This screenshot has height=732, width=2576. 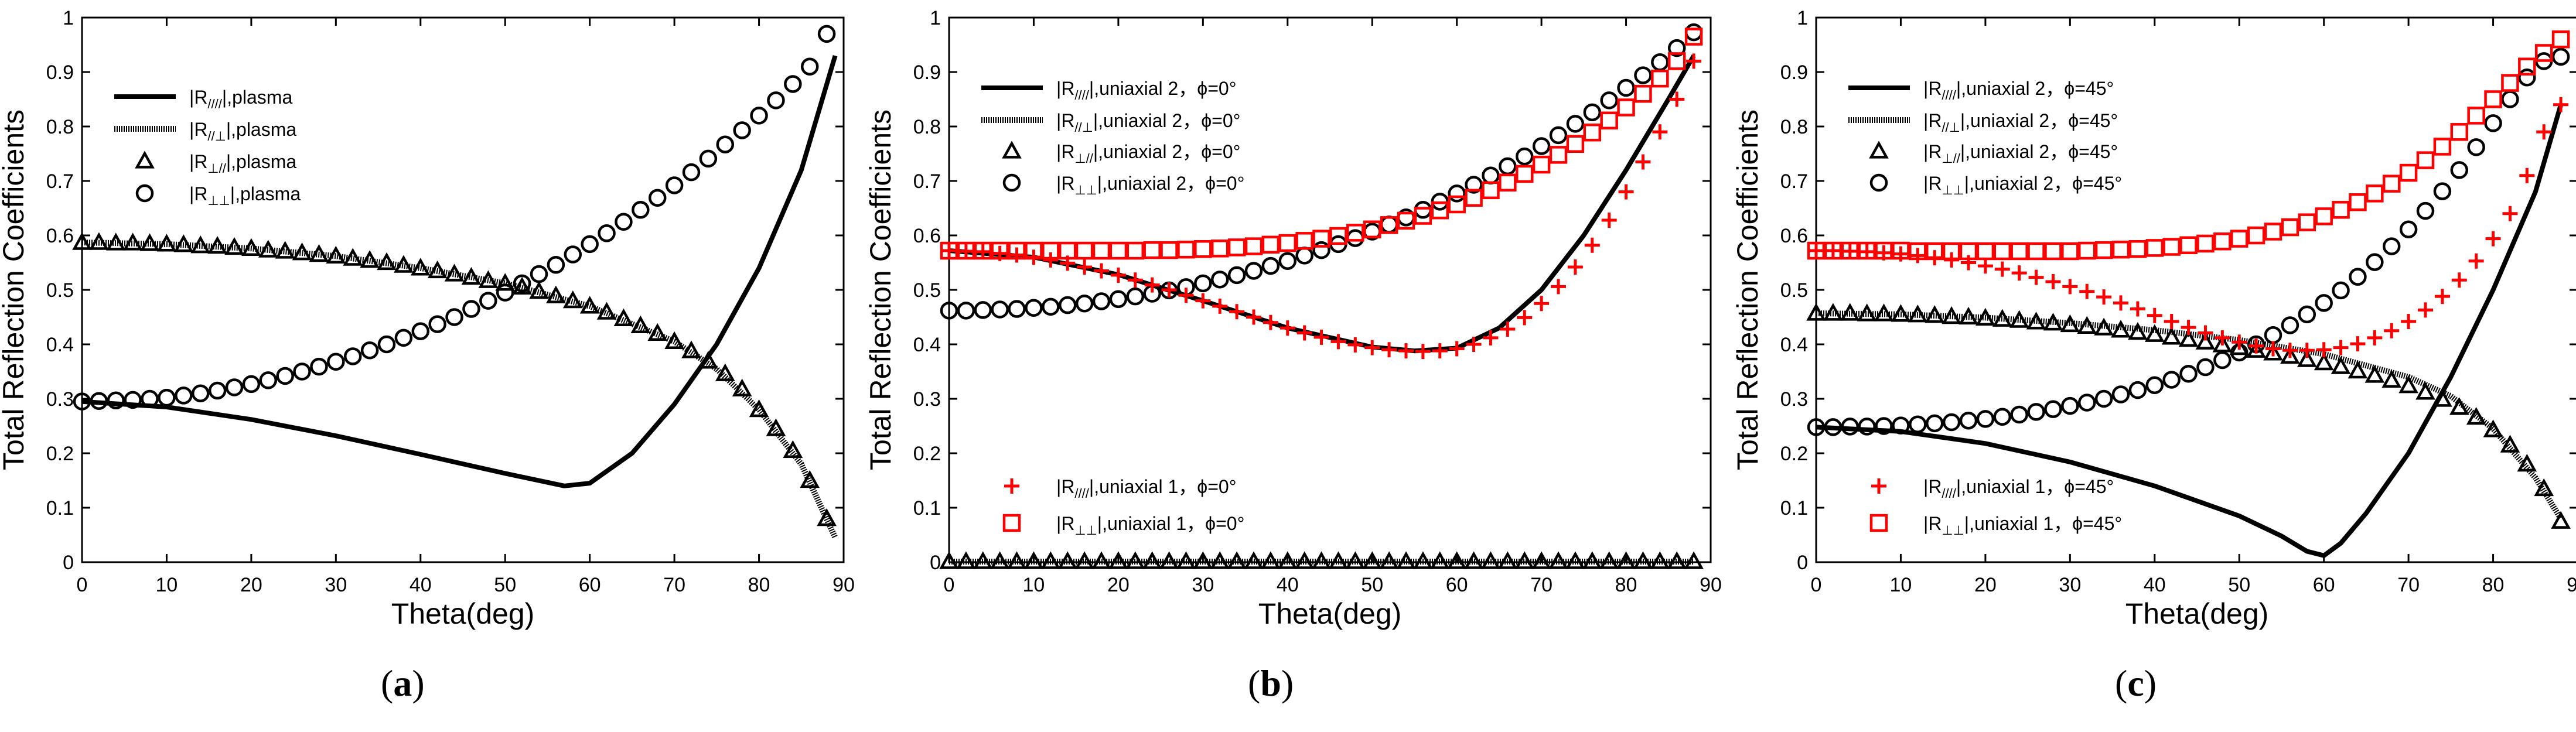 I want to click on legend-label: |R⊥//|,uniaxial 2，ϕ=45°, so click(x=2020, y=153).